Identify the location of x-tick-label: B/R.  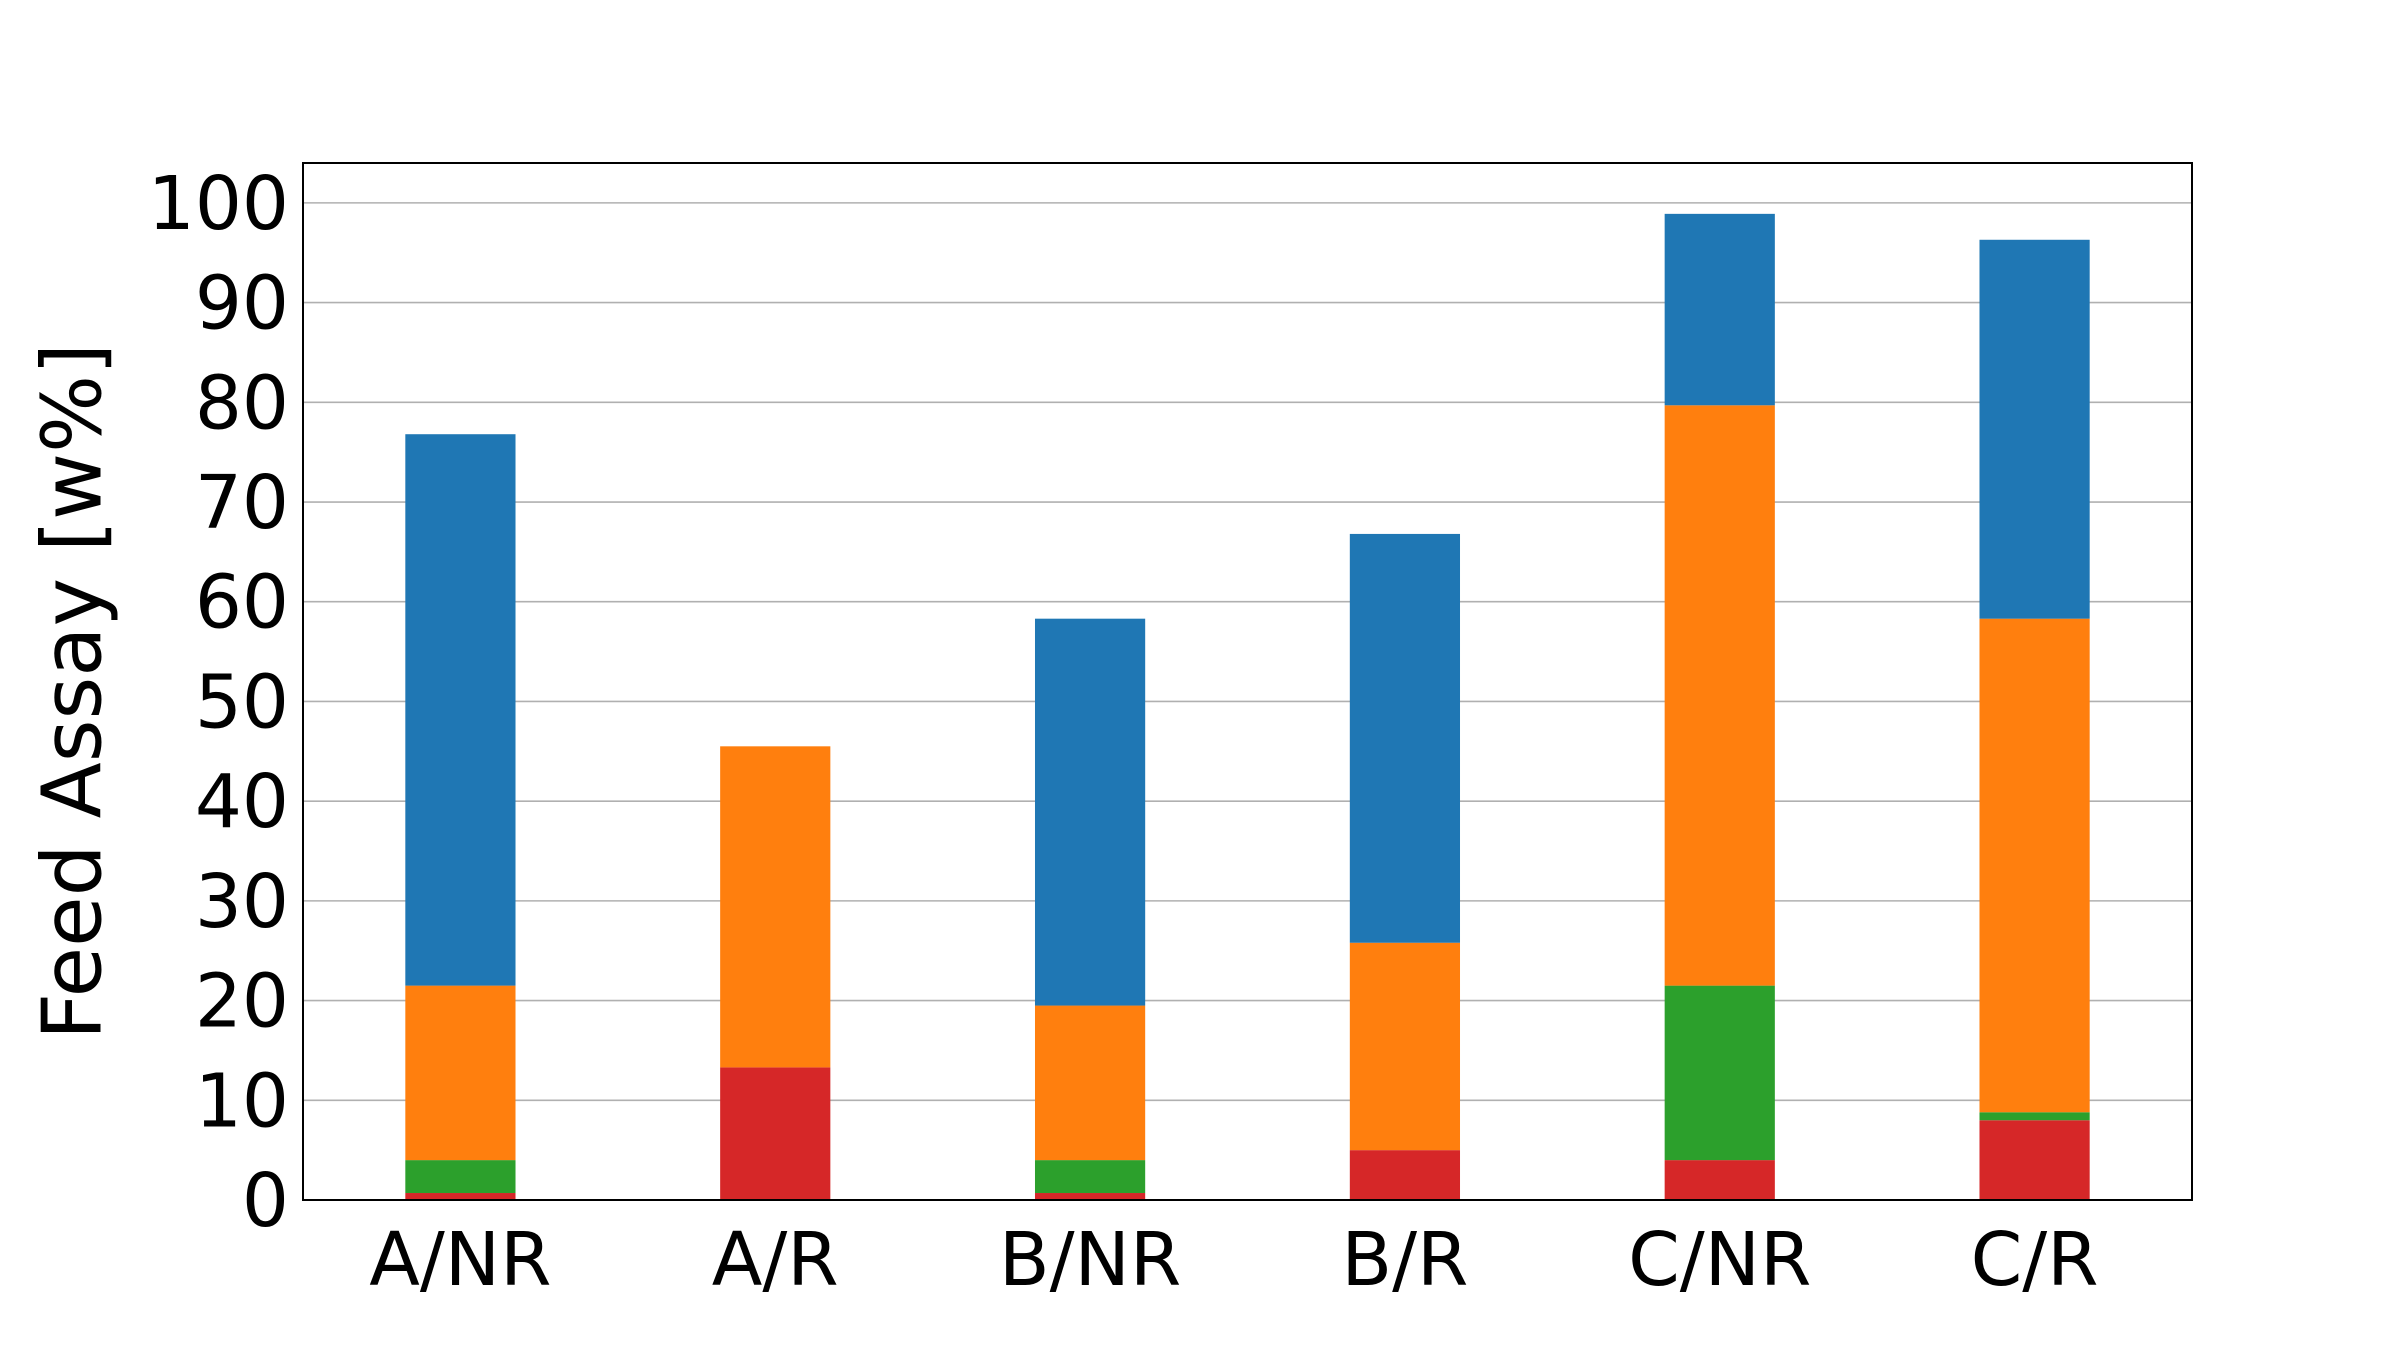
(1404, 1260).